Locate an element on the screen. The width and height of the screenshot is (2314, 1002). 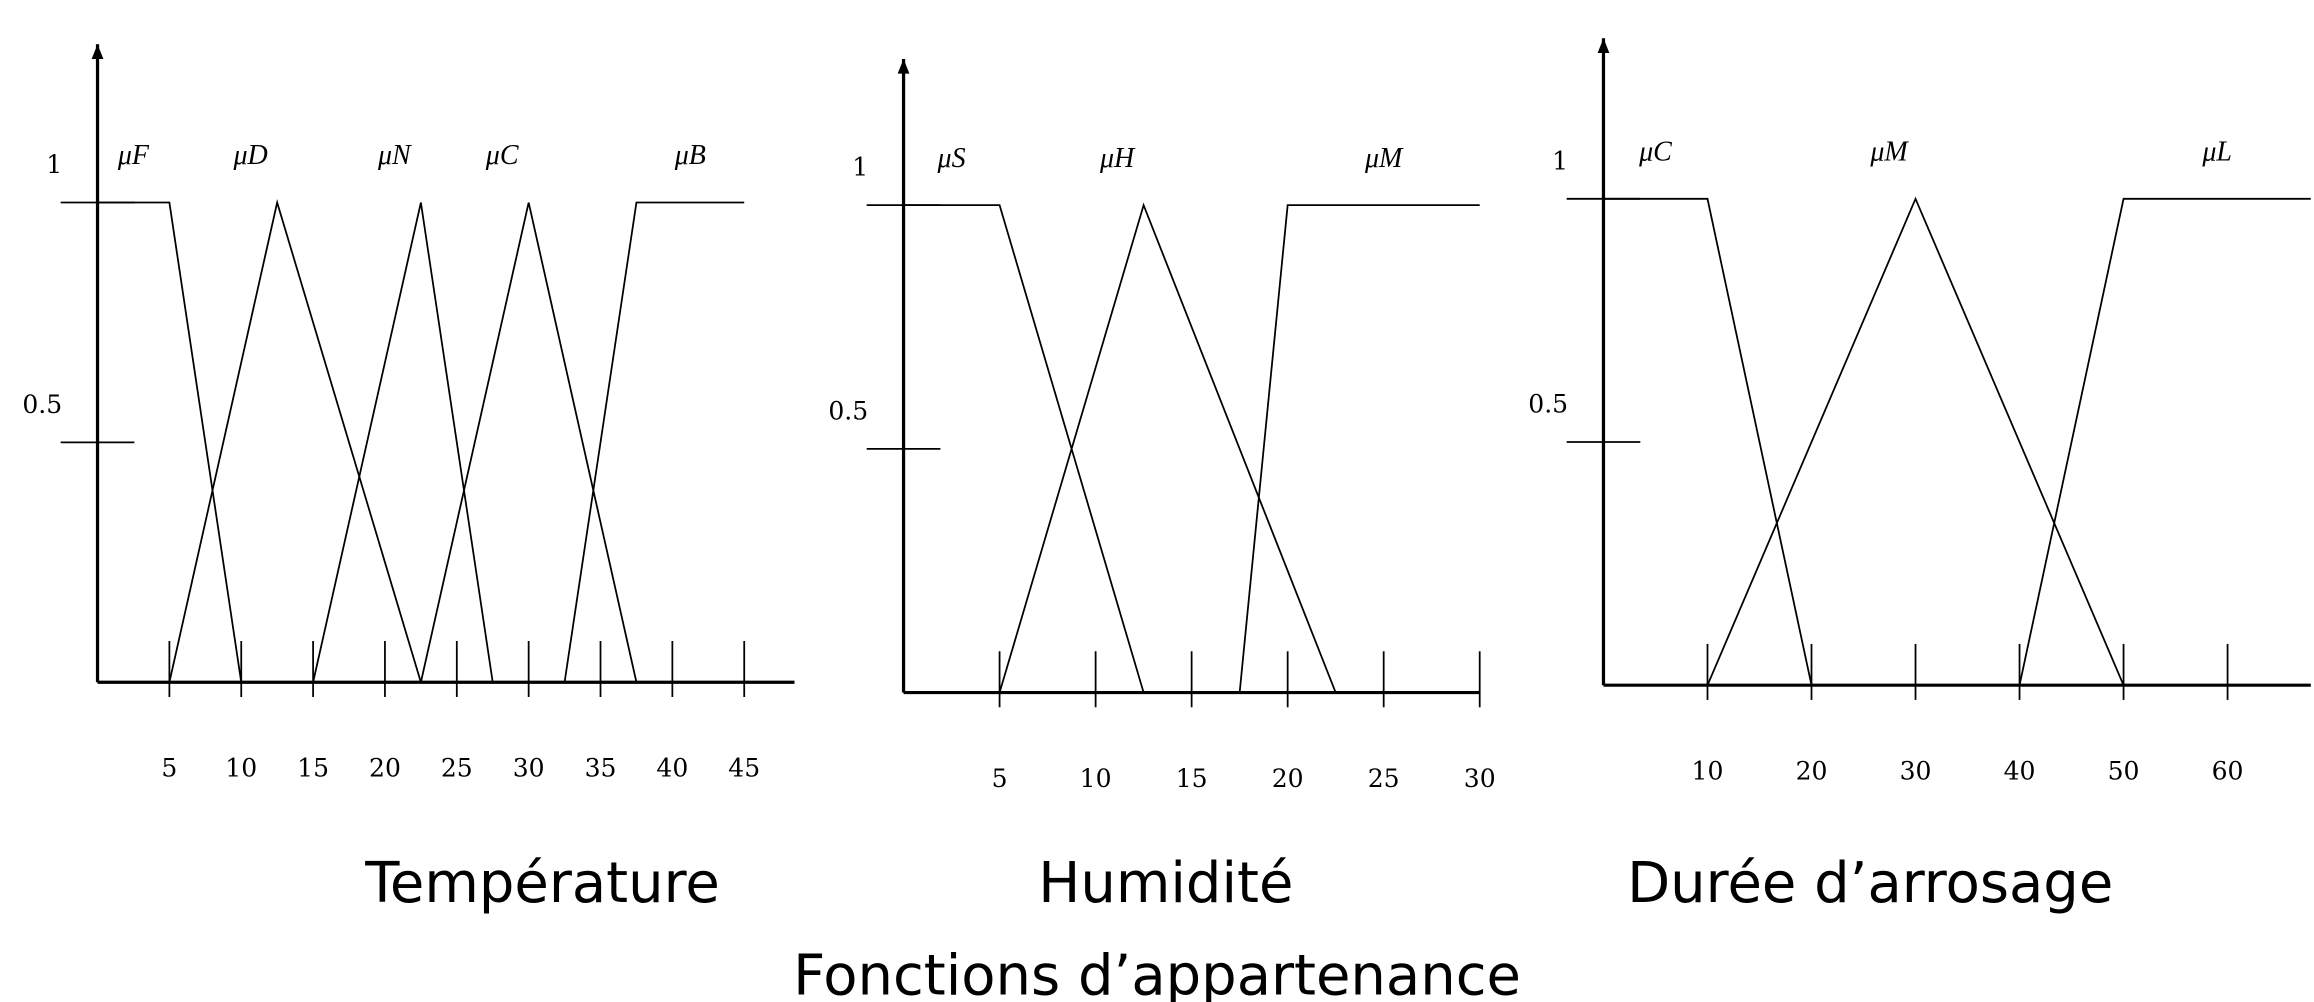
series-label: μB is located at coordinates (690, 155).